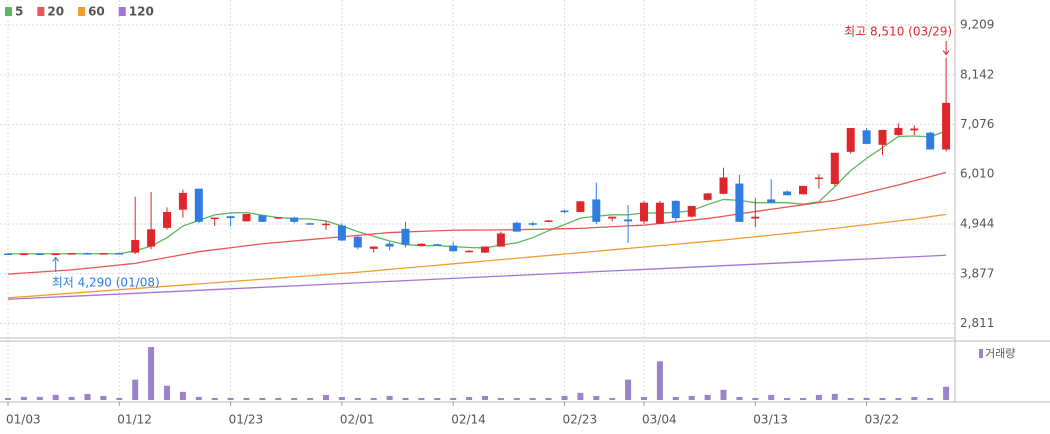 This screenshot has width=1050, height=434. What do you see at coordinates (134, 420) in the screenshot?
I see `x-tick-label: 01/12` at bounding box center [134, 420].